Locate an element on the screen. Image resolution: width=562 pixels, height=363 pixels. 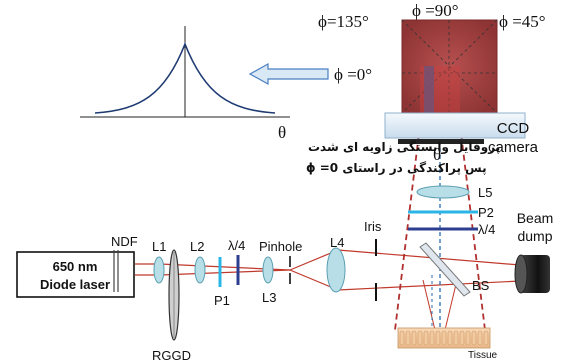
profile-axis-label: θ is located at coordinates (282, 132).